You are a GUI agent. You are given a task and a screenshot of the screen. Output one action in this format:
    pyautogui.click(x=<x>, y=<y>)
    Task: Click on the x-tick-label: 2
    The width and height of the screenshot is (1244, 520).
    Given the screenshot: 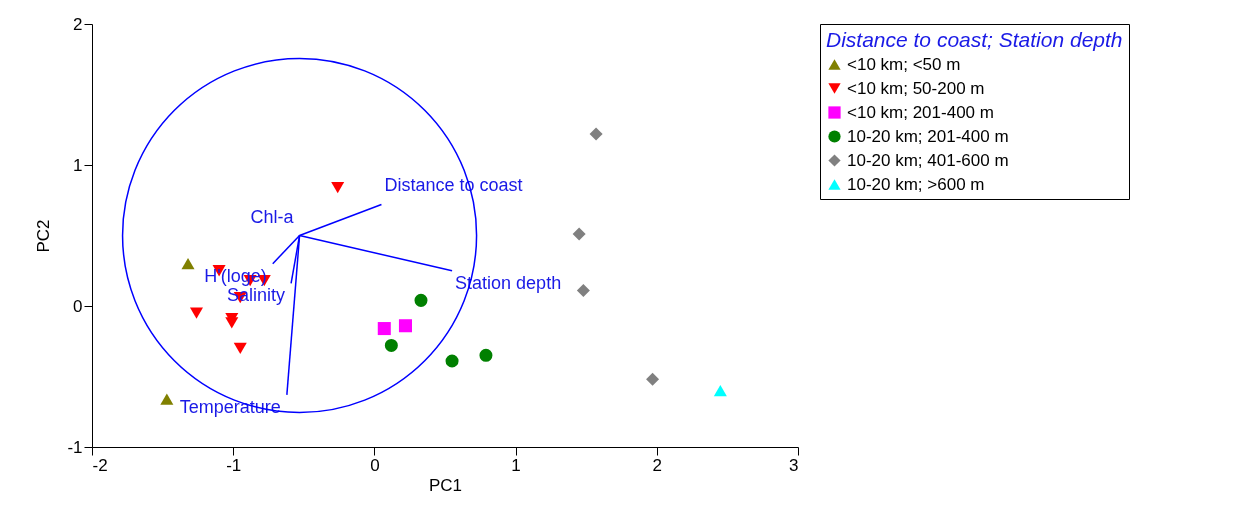 What is the action you would take?
    pyautogui.click(x=657, y=465)
    